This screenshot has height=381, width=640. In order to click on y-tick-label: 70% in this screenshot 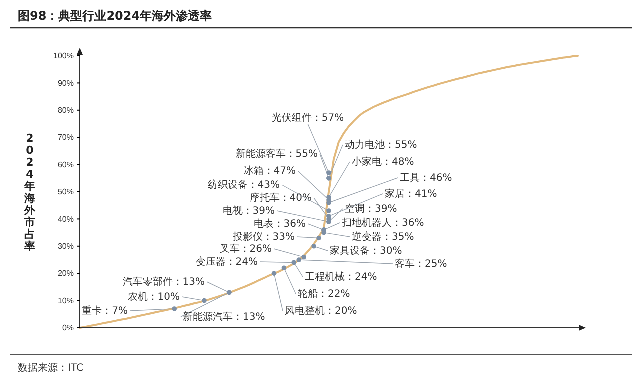, I will do `click(66, 137)`.